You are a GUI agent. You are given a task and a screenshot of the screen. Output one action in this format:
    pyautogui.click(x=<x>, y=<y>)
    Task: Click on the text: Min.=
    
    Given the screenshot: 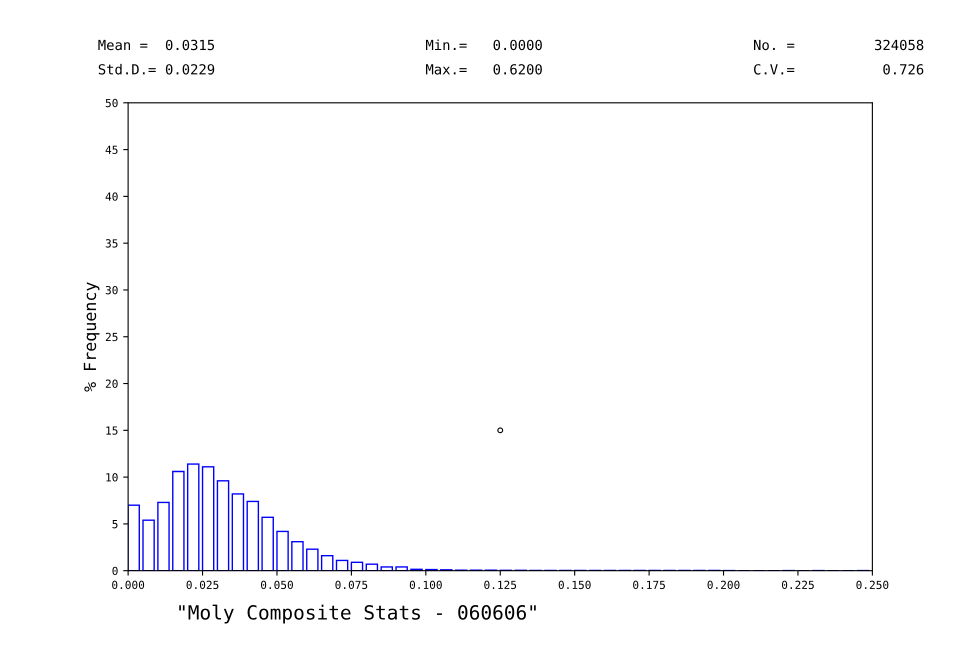 What is the action you would take?
    pyautogui.click(x=446, y=44)
    